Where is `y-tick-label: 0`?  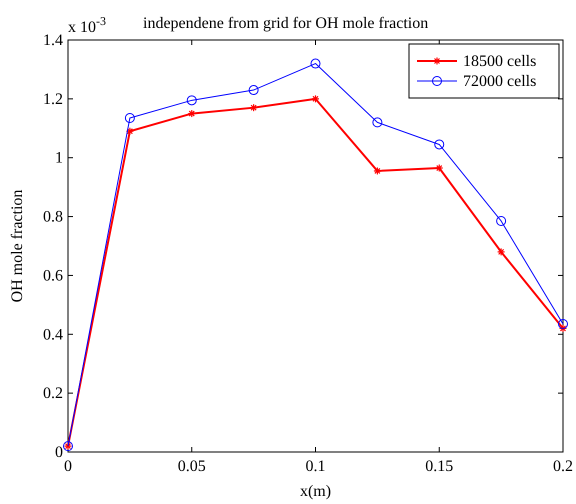
y-tick-label: 0 is located at coordinates (59, 452).